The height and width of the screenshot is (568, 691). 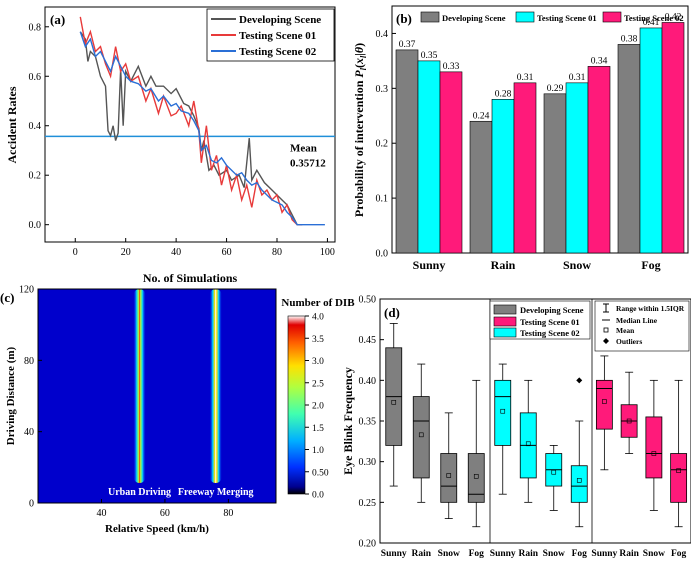 What do you see at coordinates (382, 89) in the screenshot?
I see `y-tick-label: 0.3` at bounding box center [382, 89].